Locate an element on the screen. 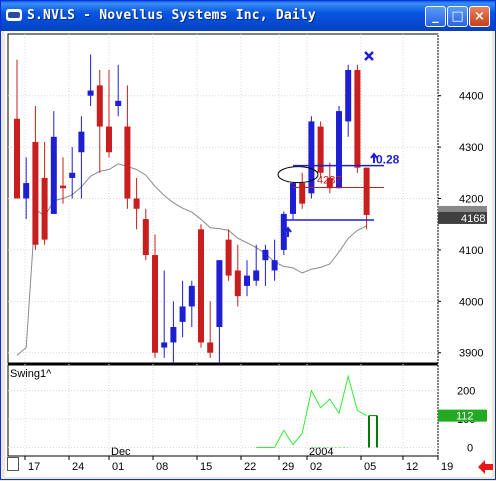 This screenshot has width=496, height=481. x-tick-label: 12 is located at coordinates (412, 467).